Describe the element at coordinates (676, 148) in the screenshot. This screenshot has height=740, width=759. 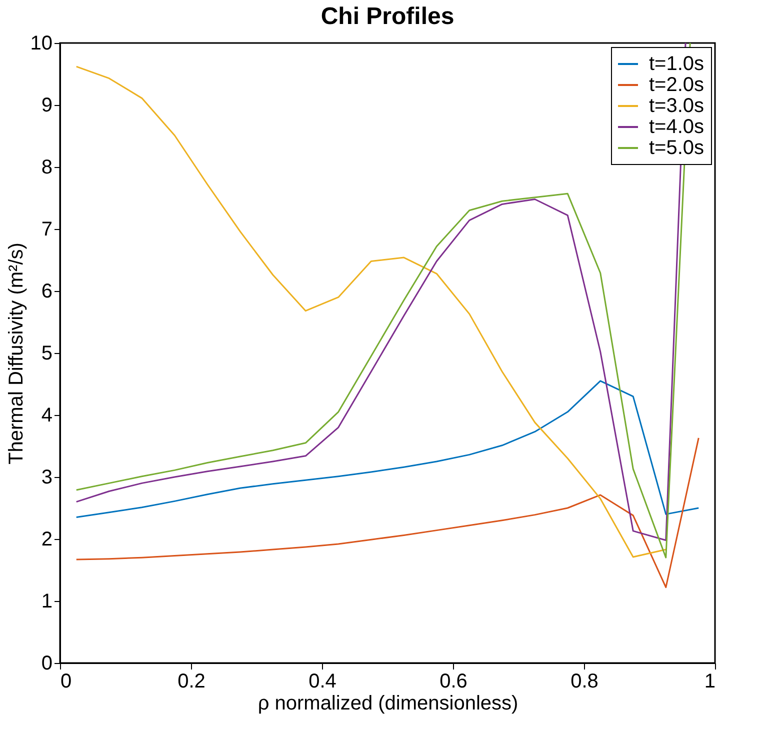
I see `legend-label: t=5.0s` at that location.